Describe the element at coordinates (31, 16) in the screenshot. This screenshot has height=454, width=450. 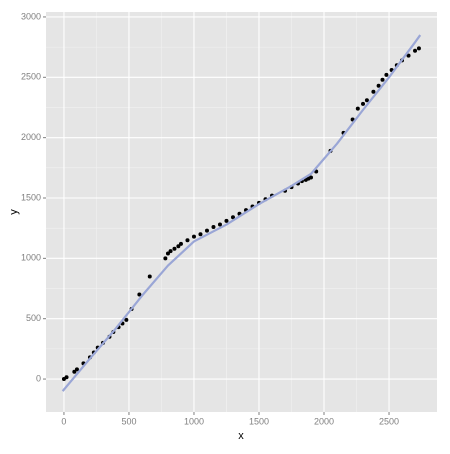
I see `y-tick-label: 3000` at that location.